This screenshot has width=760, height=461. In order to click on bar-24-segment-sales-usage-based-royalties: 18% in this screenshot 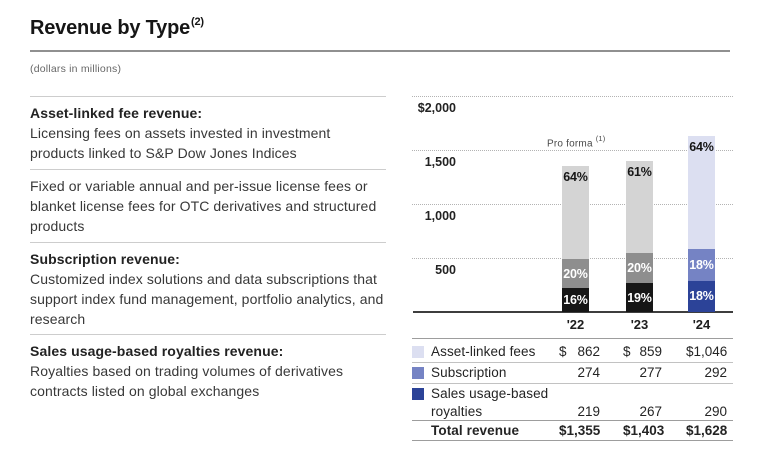, I will do `click(701, 296)`.